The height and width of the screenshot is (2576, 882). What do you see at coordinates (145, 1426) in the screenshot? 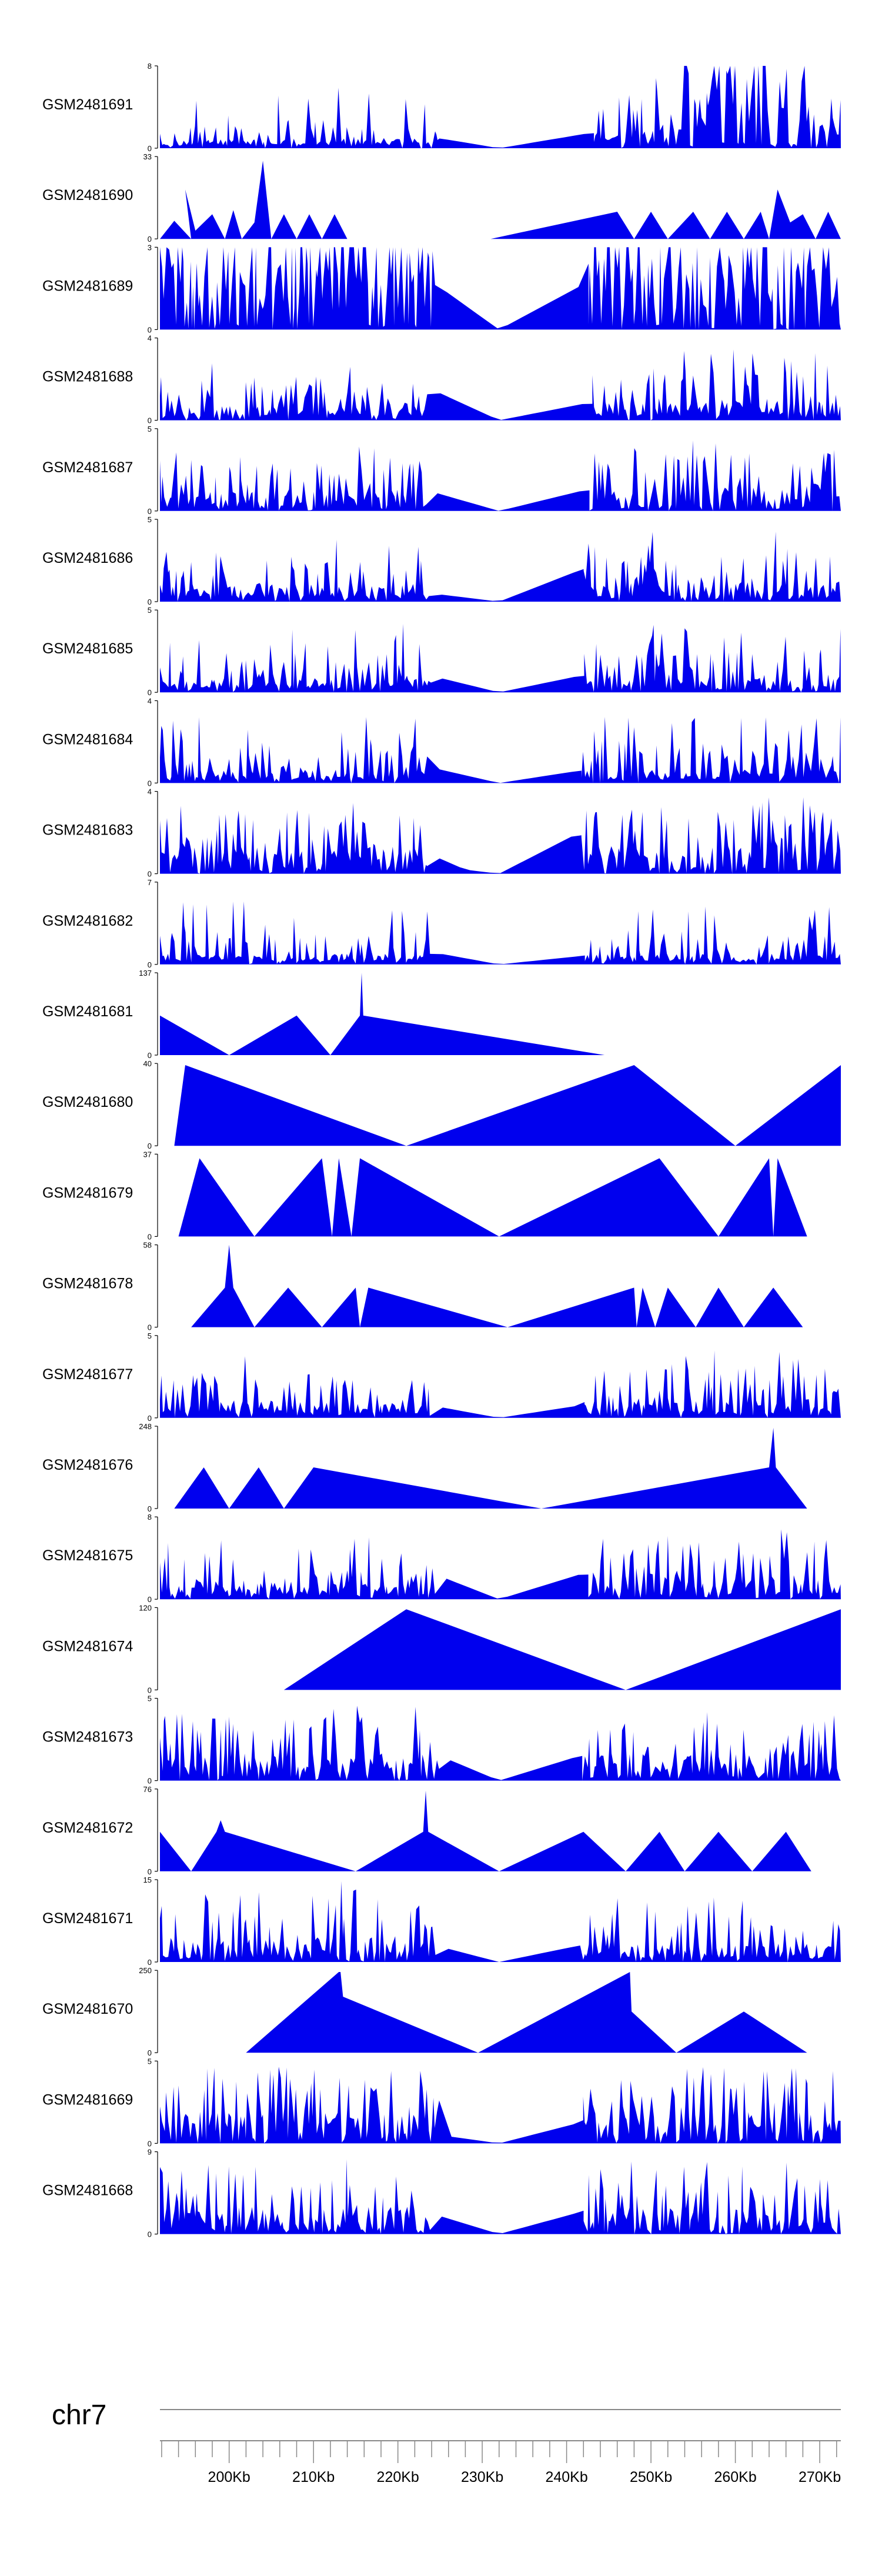
I see `y-max-label: 248` at bounding box center [145, 1426].